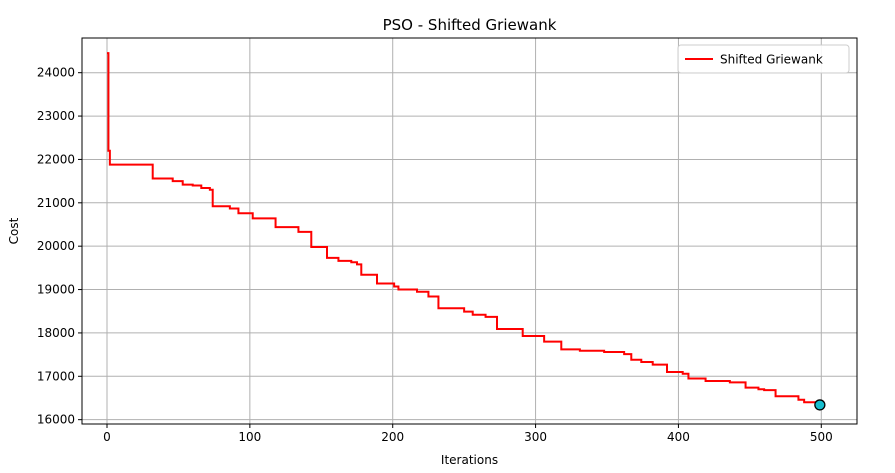 This screenshot has height=473, width=895. I want to click on legend-entry-label: Shifted Griewank, so click(771, 60).